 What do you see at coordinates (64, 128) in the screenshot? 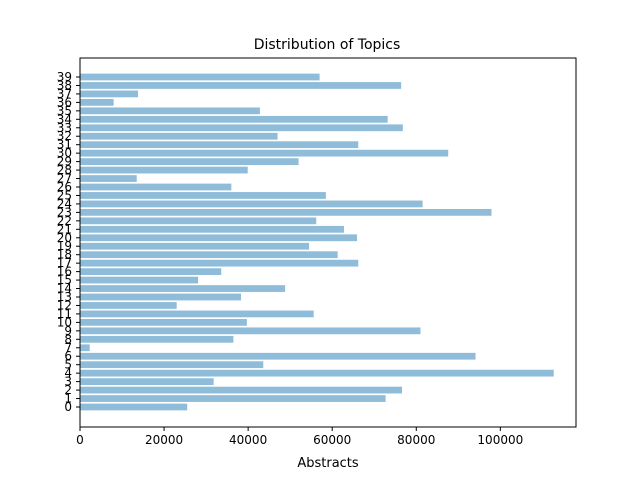
I see `y-tick-label: 33` at bounding box center [64, 128].